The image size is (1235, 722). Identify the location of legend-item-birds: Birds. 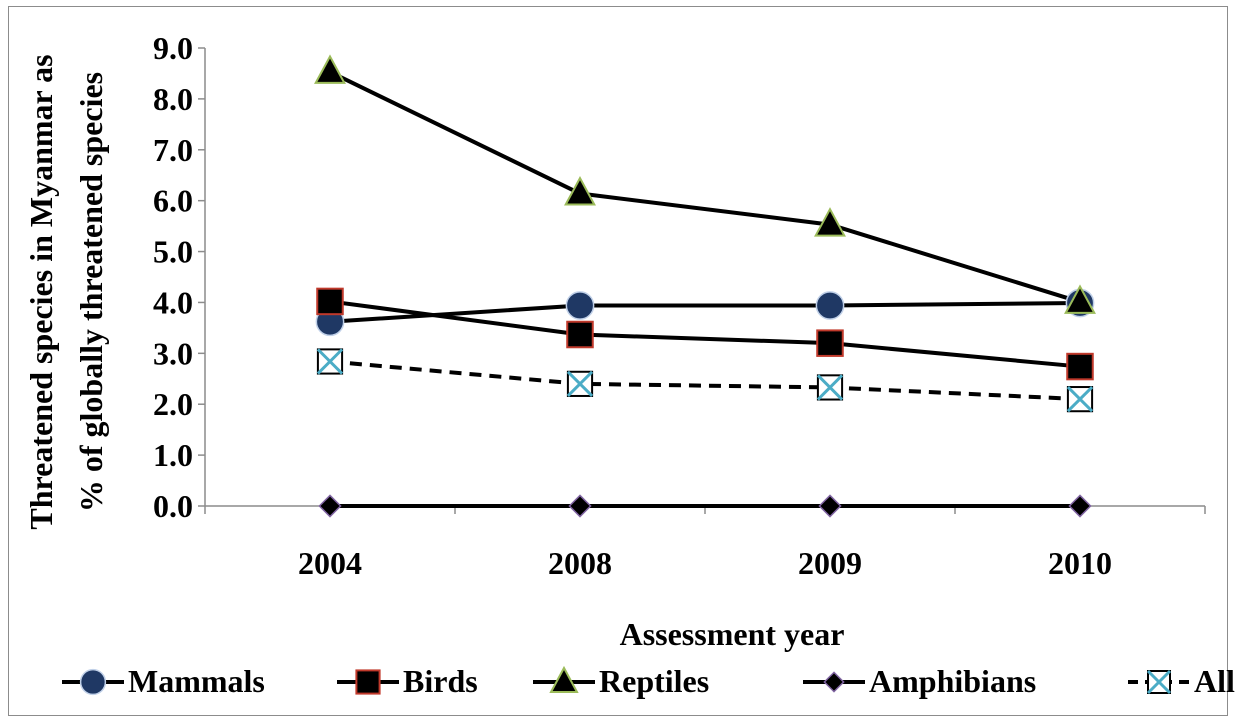
(407, 681).